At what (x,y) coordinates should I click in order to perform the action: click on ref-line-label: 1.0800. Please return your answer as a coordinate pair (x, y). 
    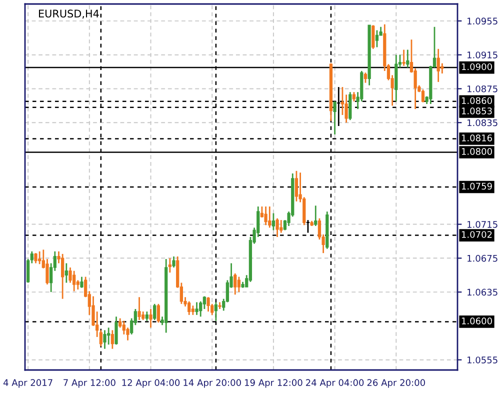
    Looking at the image, I should click on (477, 151).